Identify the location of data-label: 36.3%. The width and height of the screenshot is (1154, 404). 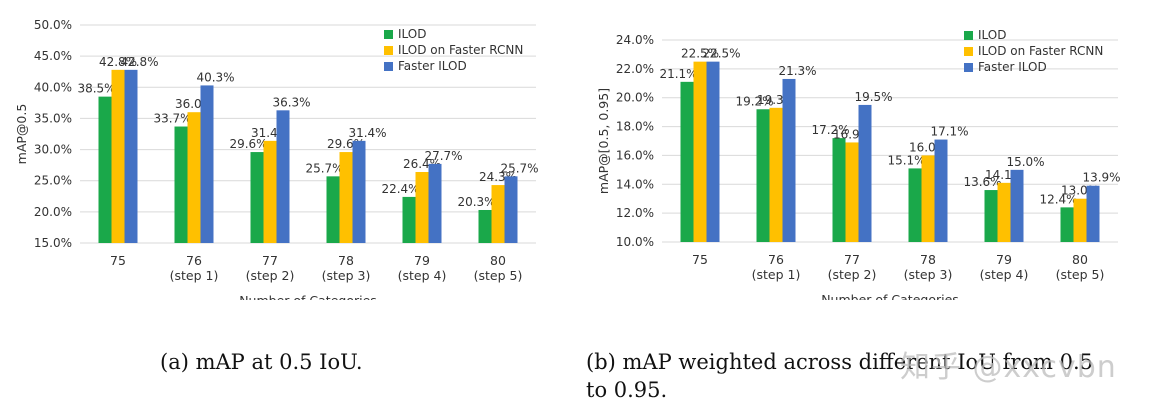
(291, 102).